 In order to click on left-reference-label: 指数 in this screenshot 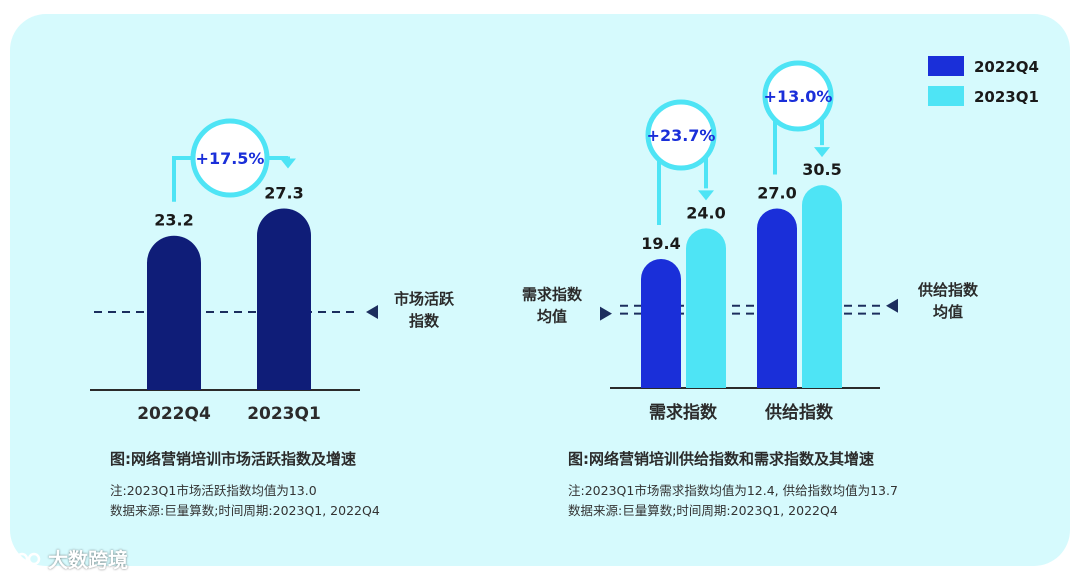, I will do `click(424, 321)`.